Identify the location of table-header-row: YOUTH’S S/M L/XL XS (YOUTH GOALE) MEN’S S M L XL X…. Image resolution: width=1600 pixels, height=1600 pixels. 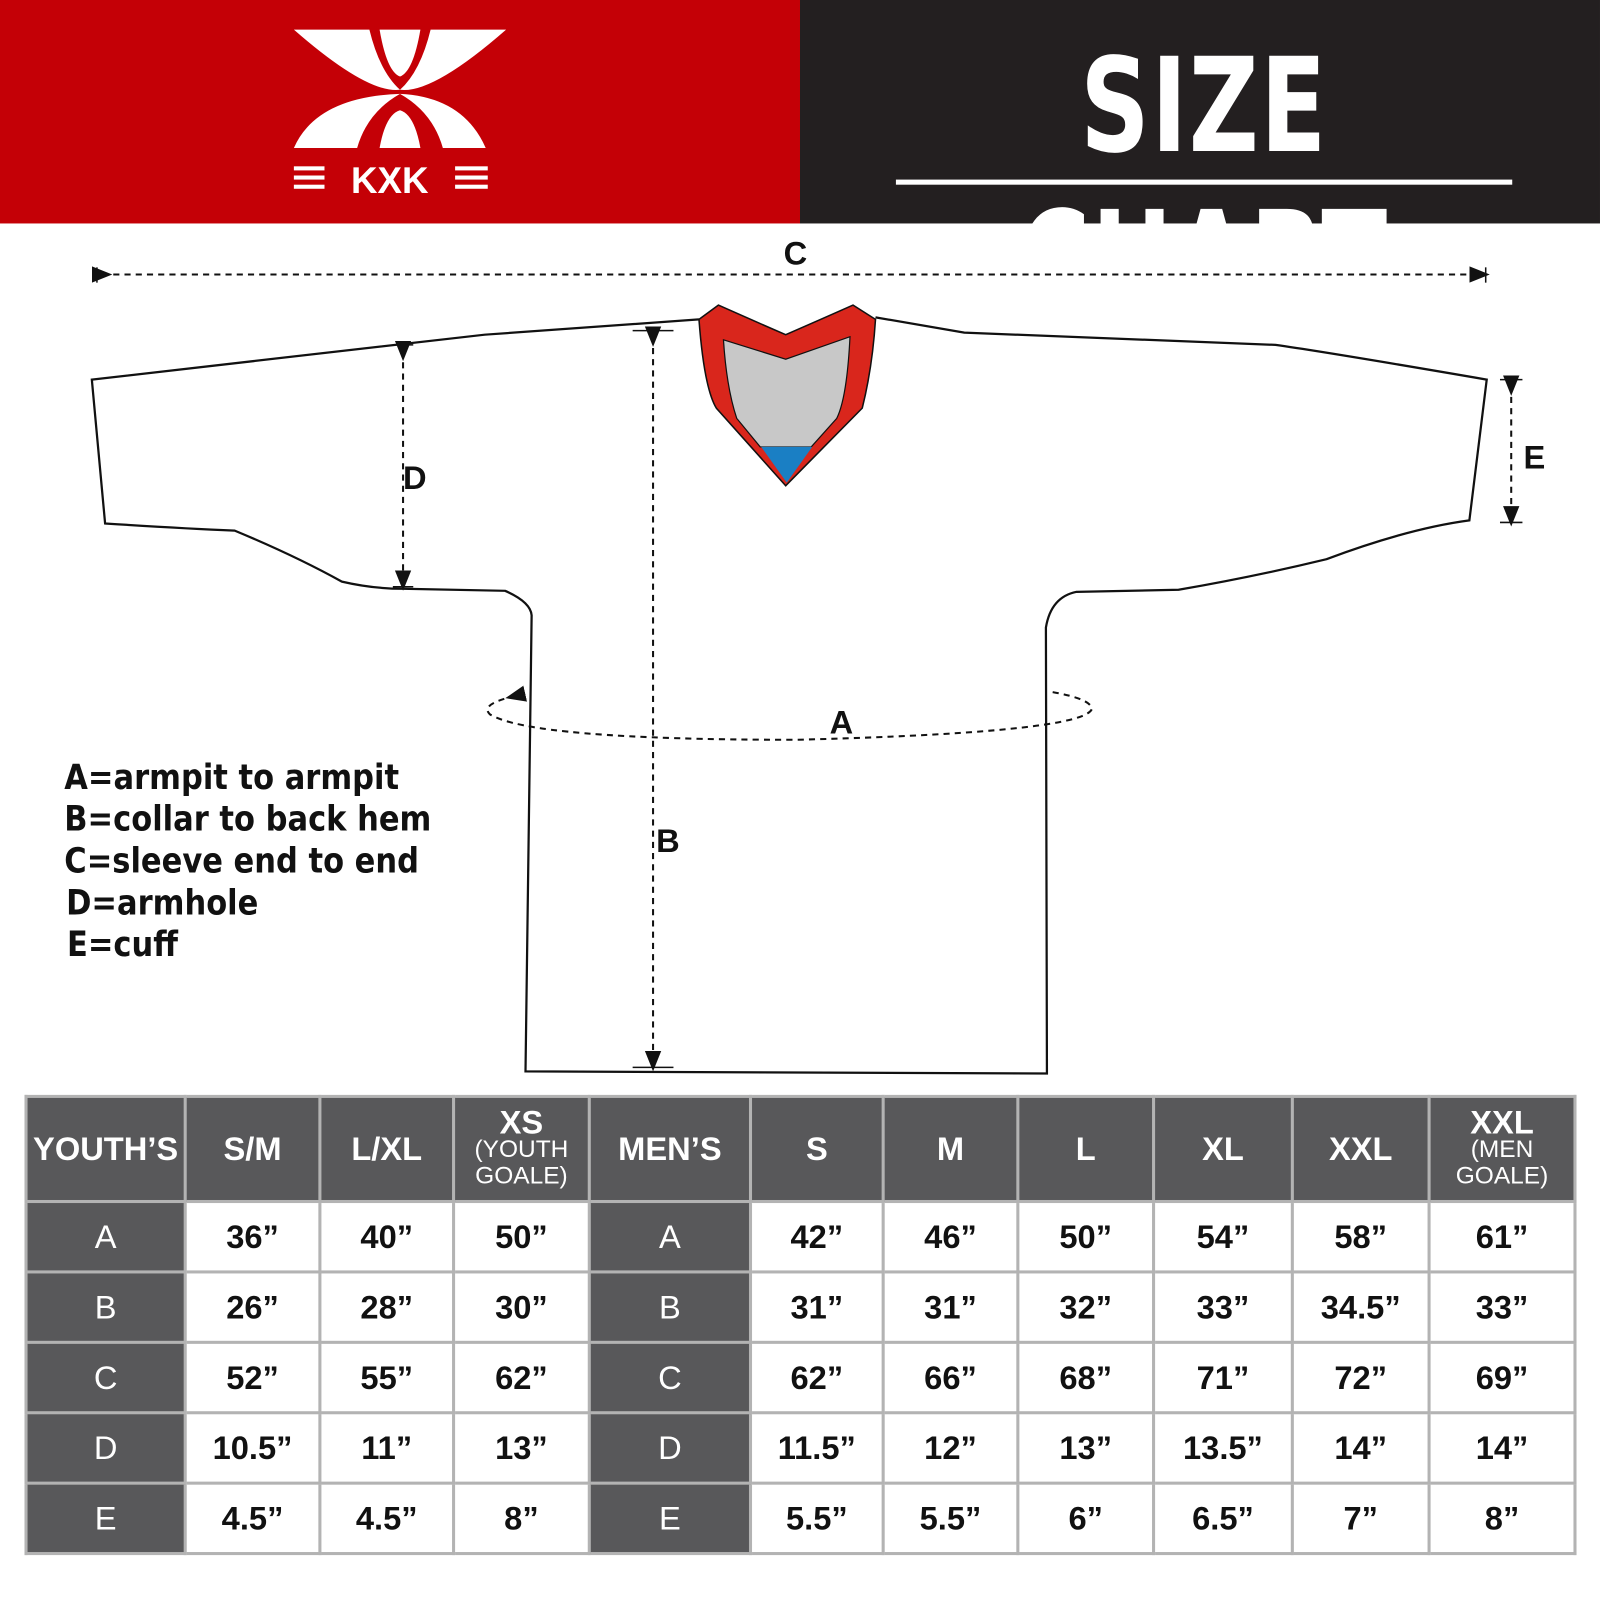
(800, 1149).